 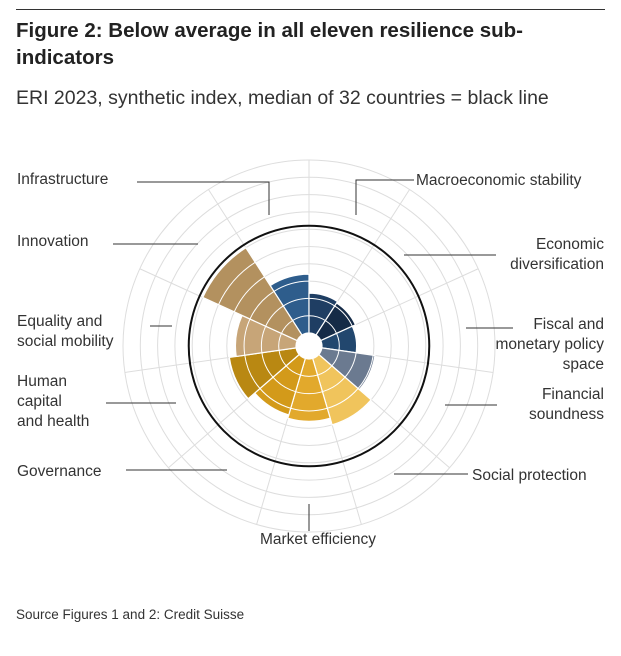 What do you see at coordinates (310, 9) in the screenshot?
I see `top-rule` at bounding box center [310, 9].